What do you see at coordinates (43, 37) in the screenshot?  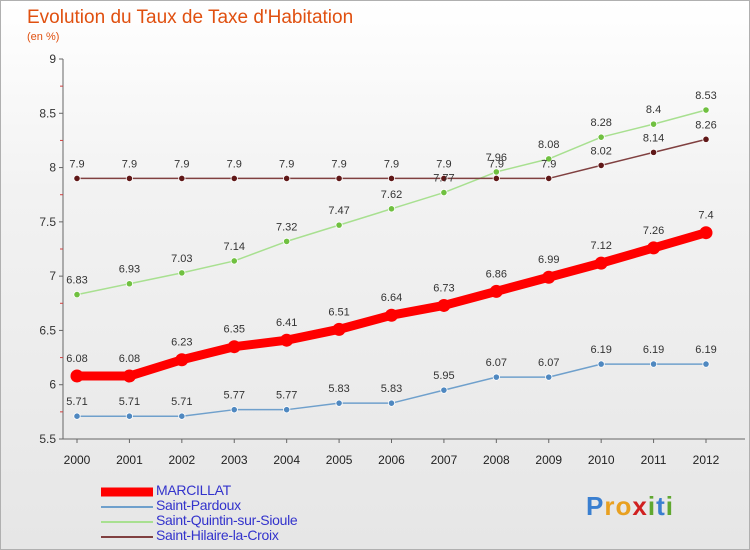 I see `chart-subtitle: (en %)` at bounding box center [43, 37].